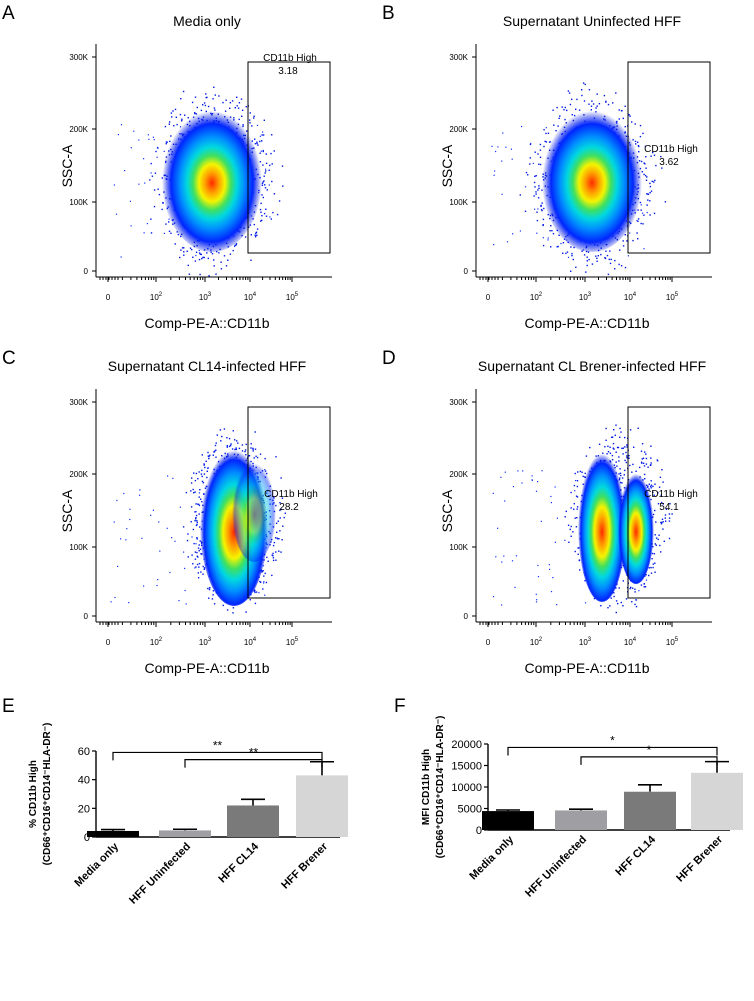 The width and height of the screenshot is (754, 1001). Describe the element at coordinates (466, 616) in the screenshot. I see `y-tick-label: 0` at that location.